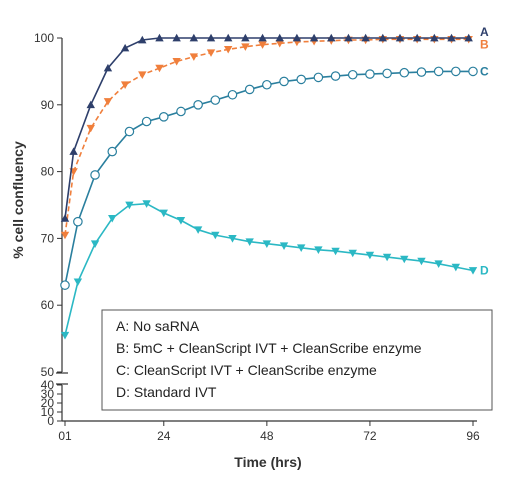 This screenshot has height=485, width=507. What do you see at coordinates (484, 32) in the screenshot?
I see `series-end-label-a: A` at bounding box center [484, 32].